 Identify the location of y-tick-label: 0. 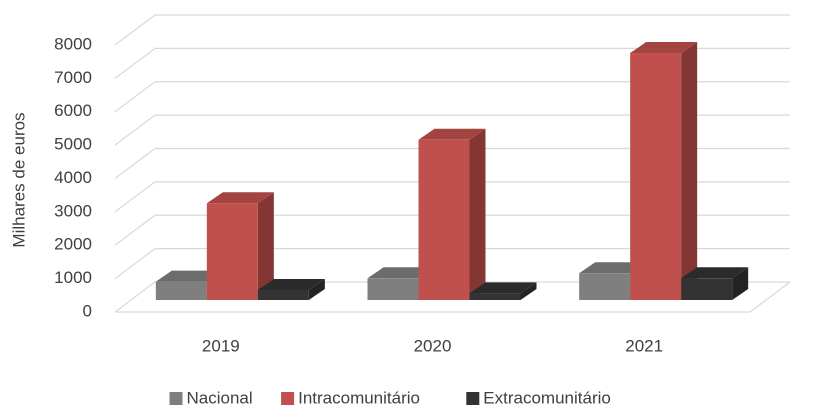
(87, 310).